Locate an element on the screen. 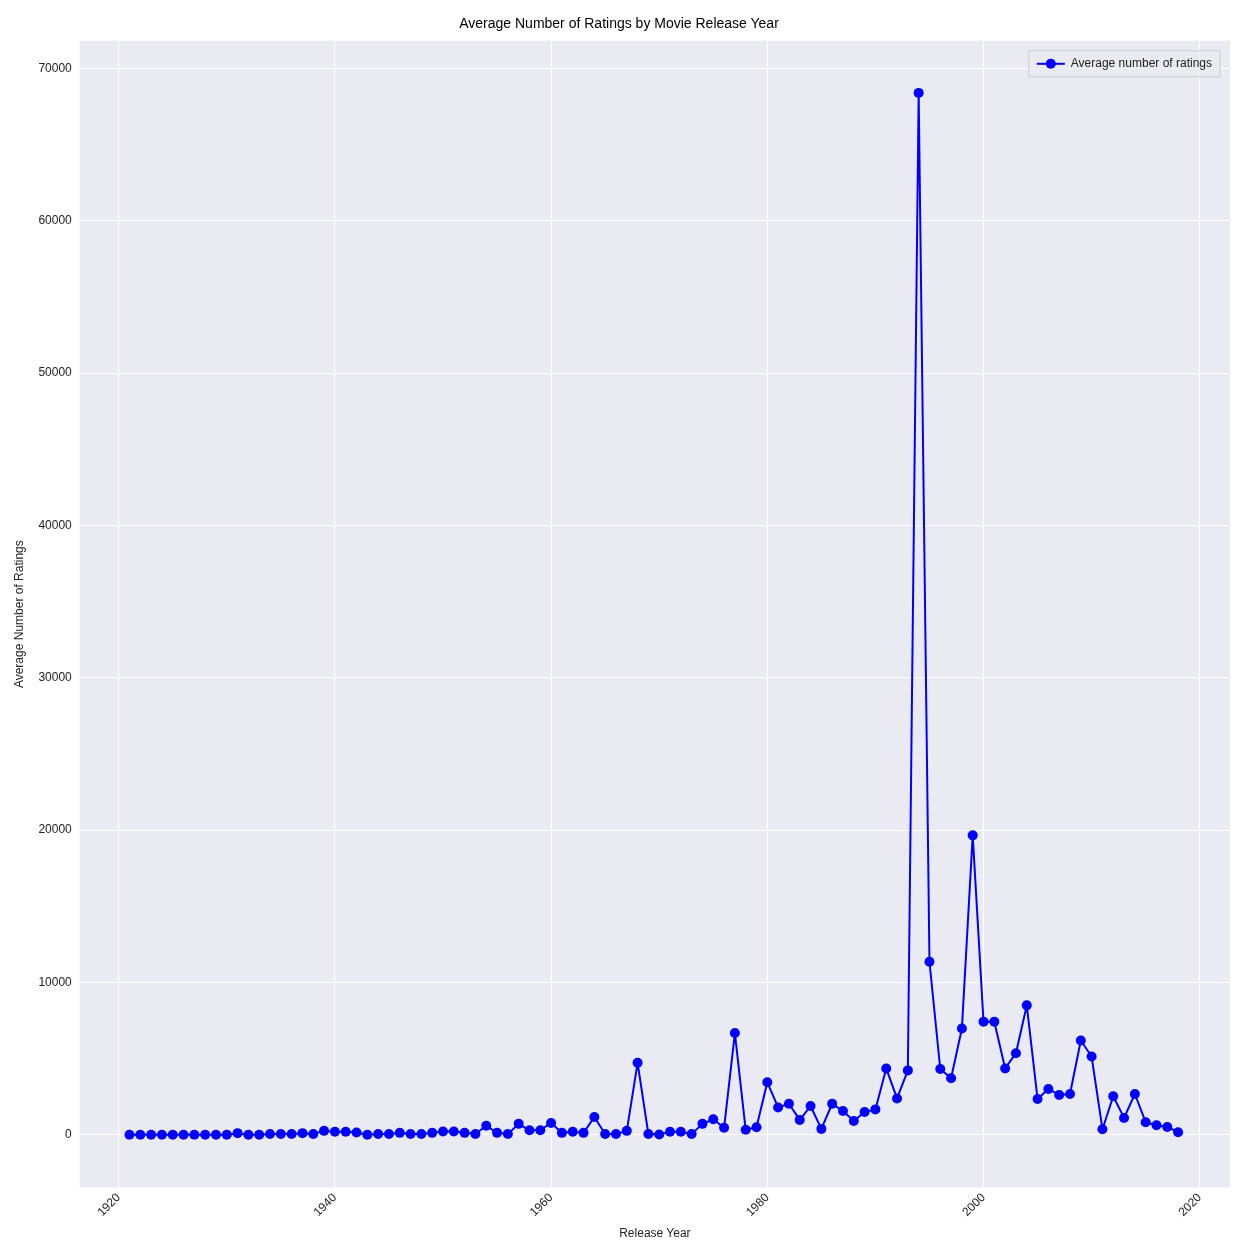  y-axis-title: Average Number of Ratings is located at coordinates (18, 614).